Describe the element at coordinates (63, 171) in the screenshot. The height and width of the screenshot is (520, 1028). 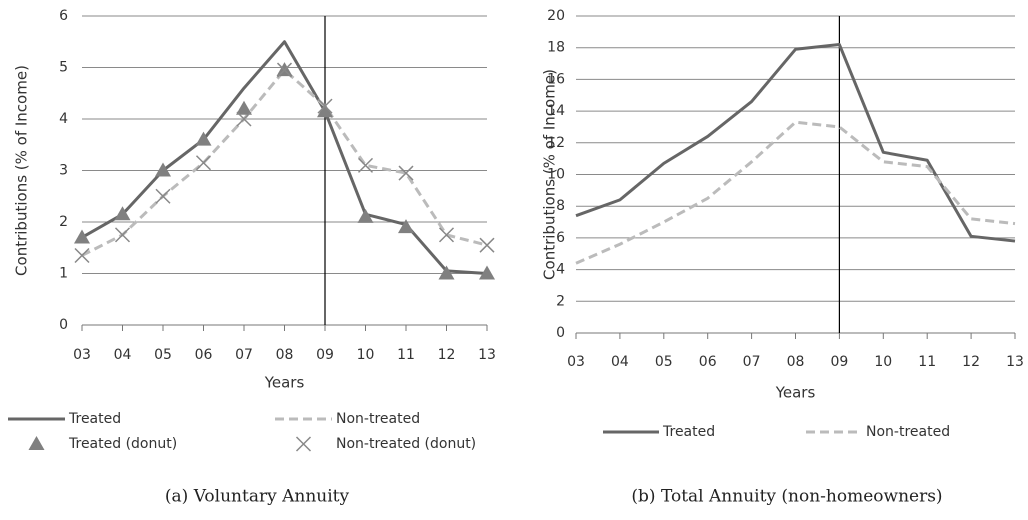
I see `y-tick-label: 3` at that location.